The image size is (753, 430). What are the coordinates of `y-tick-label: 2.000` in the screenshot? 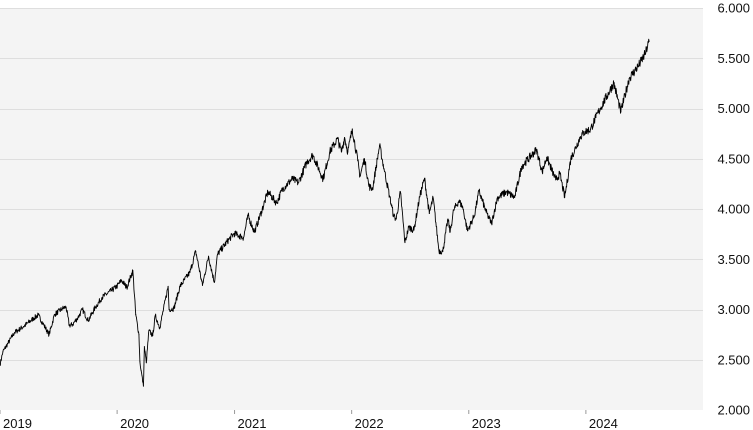 It's located at (733, 410).